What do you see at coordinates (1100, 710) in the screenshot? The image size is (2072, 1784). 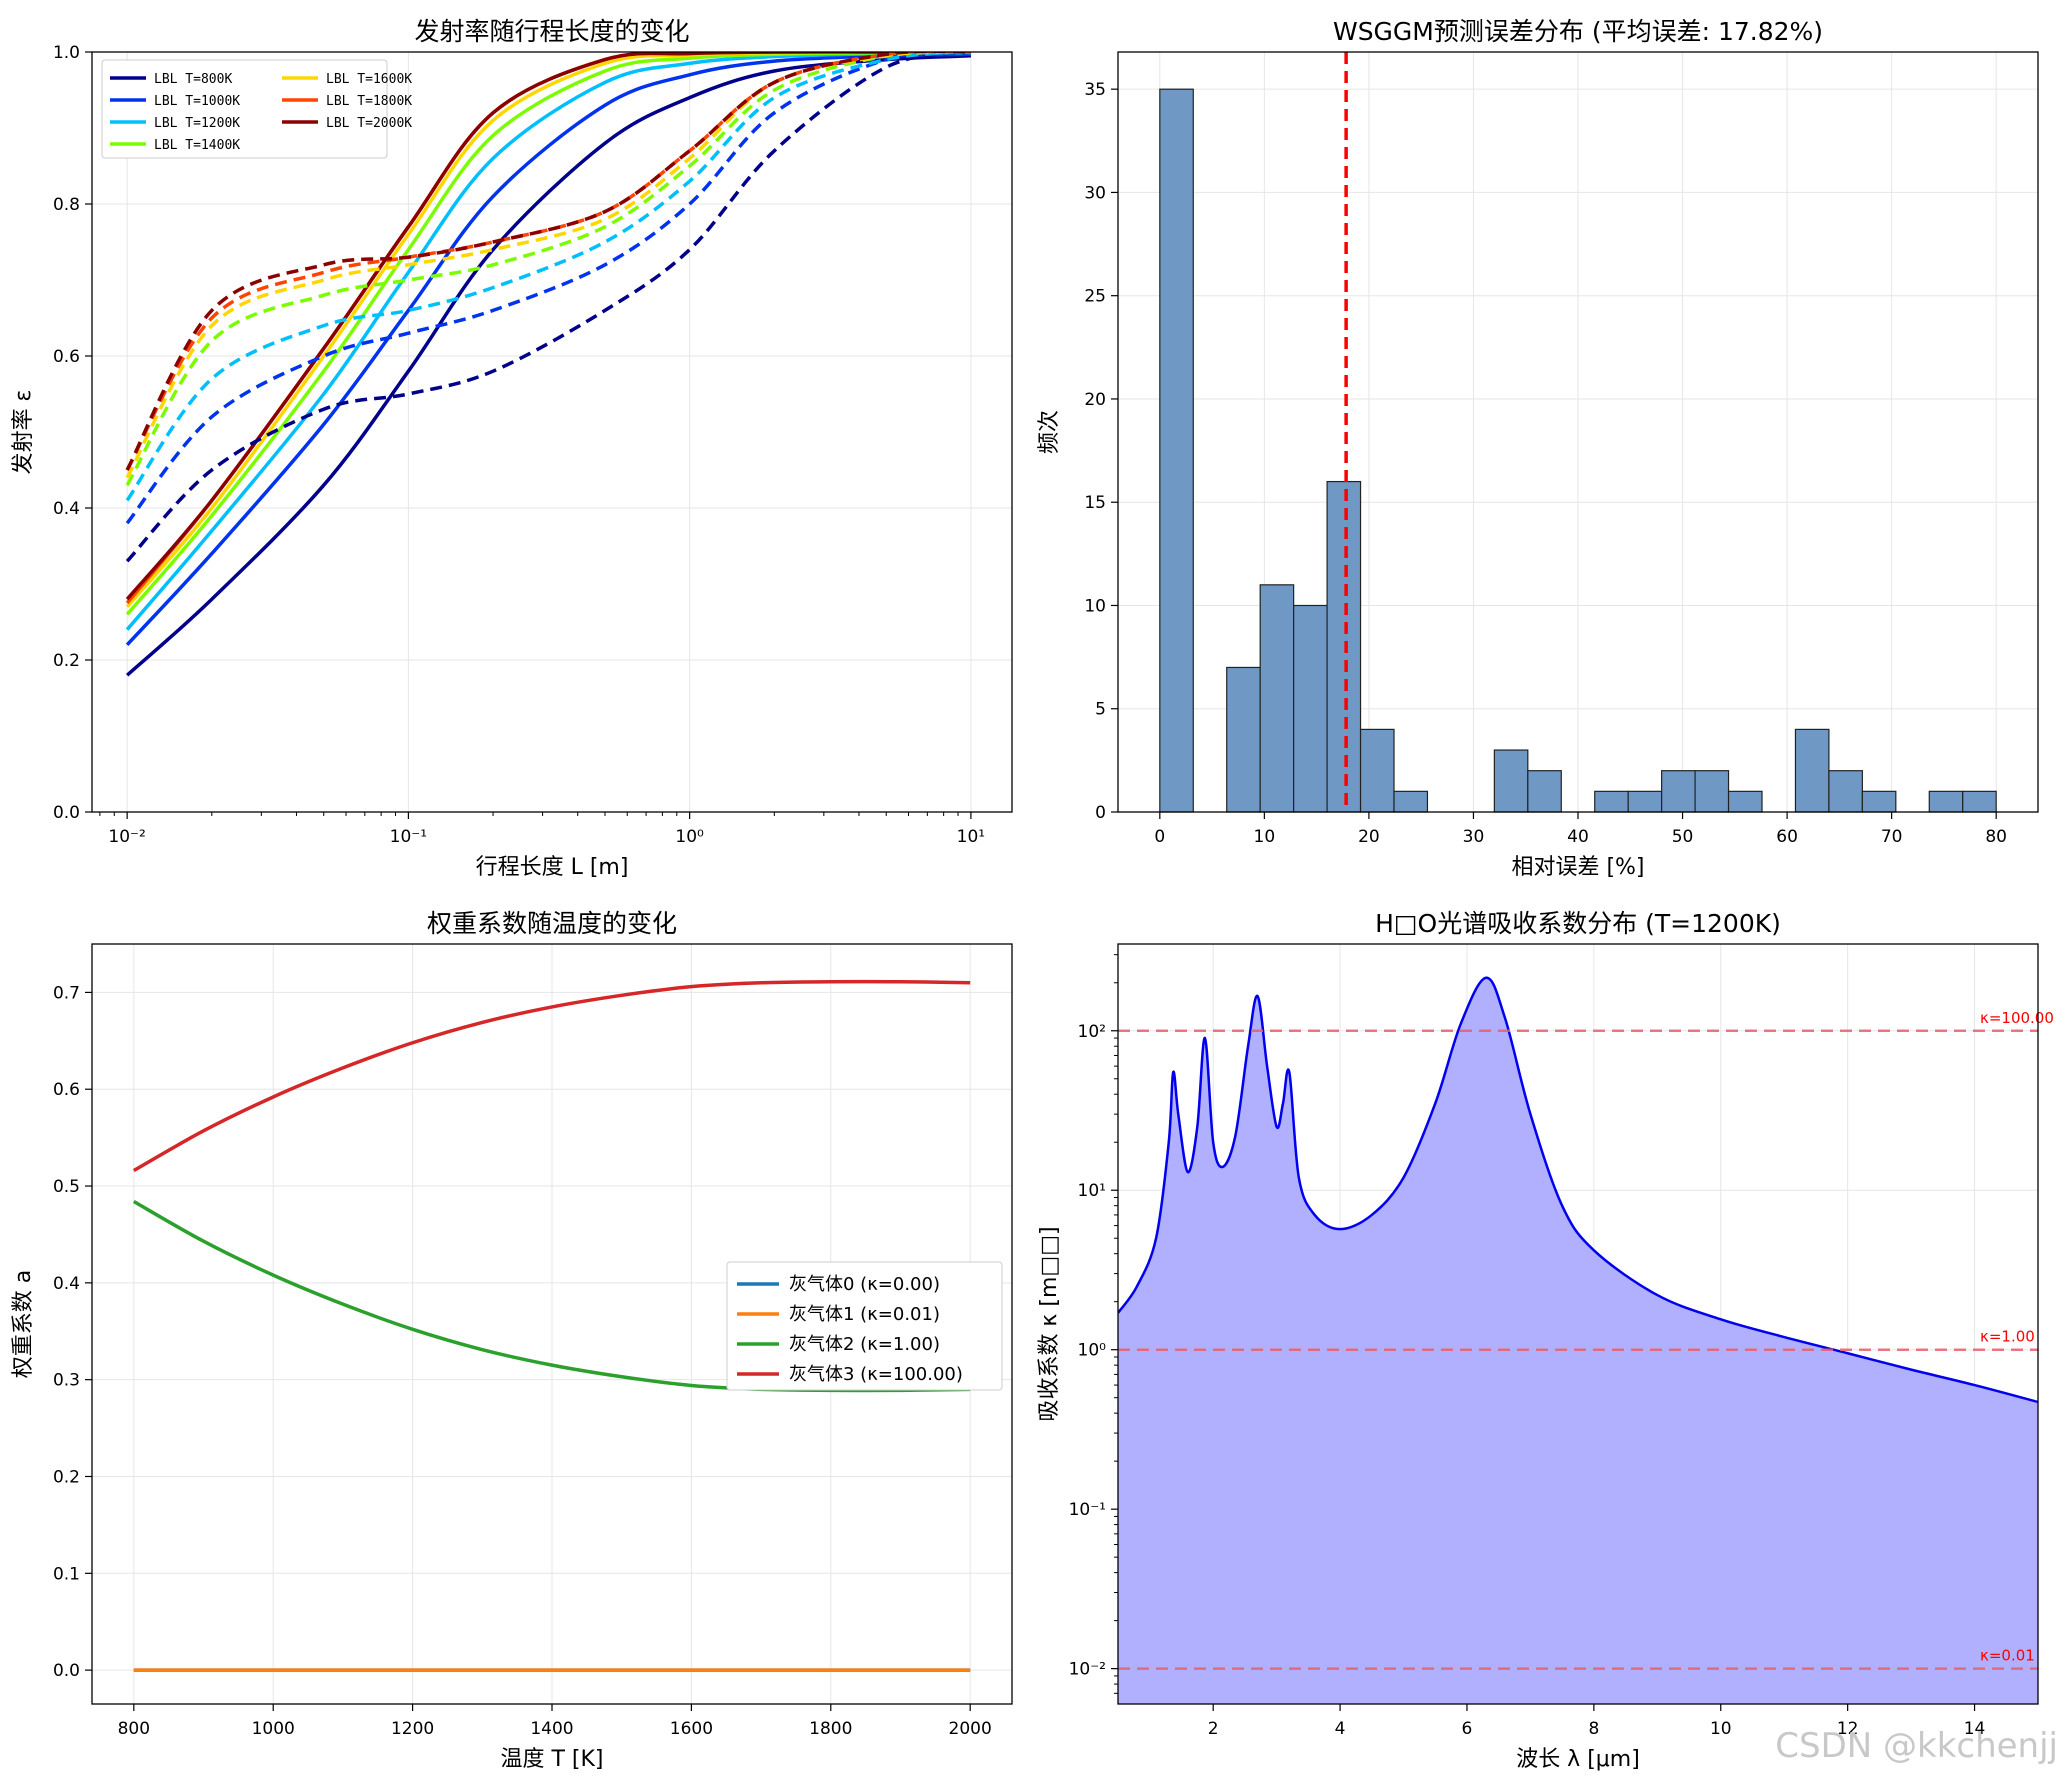 I see `y-tick-label: 5` at bounding box center [1100, 710].